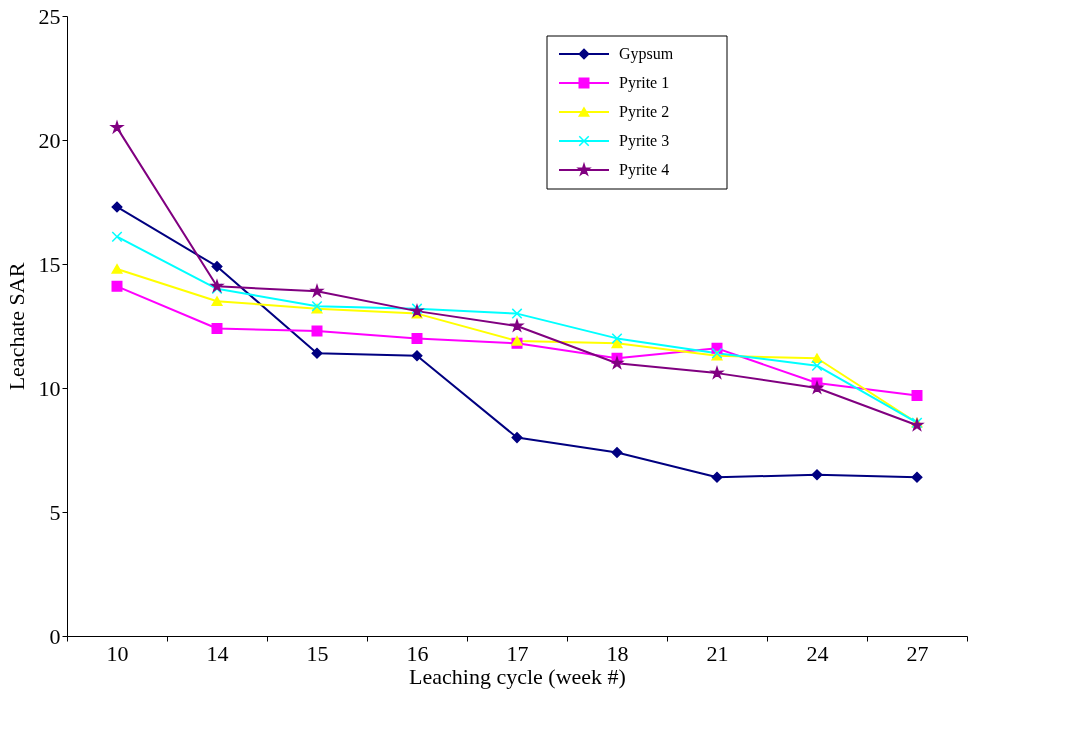  Describe the element at coordinates (817, 653) in the screenshot. I see `x-tick-label: 24` at that location.